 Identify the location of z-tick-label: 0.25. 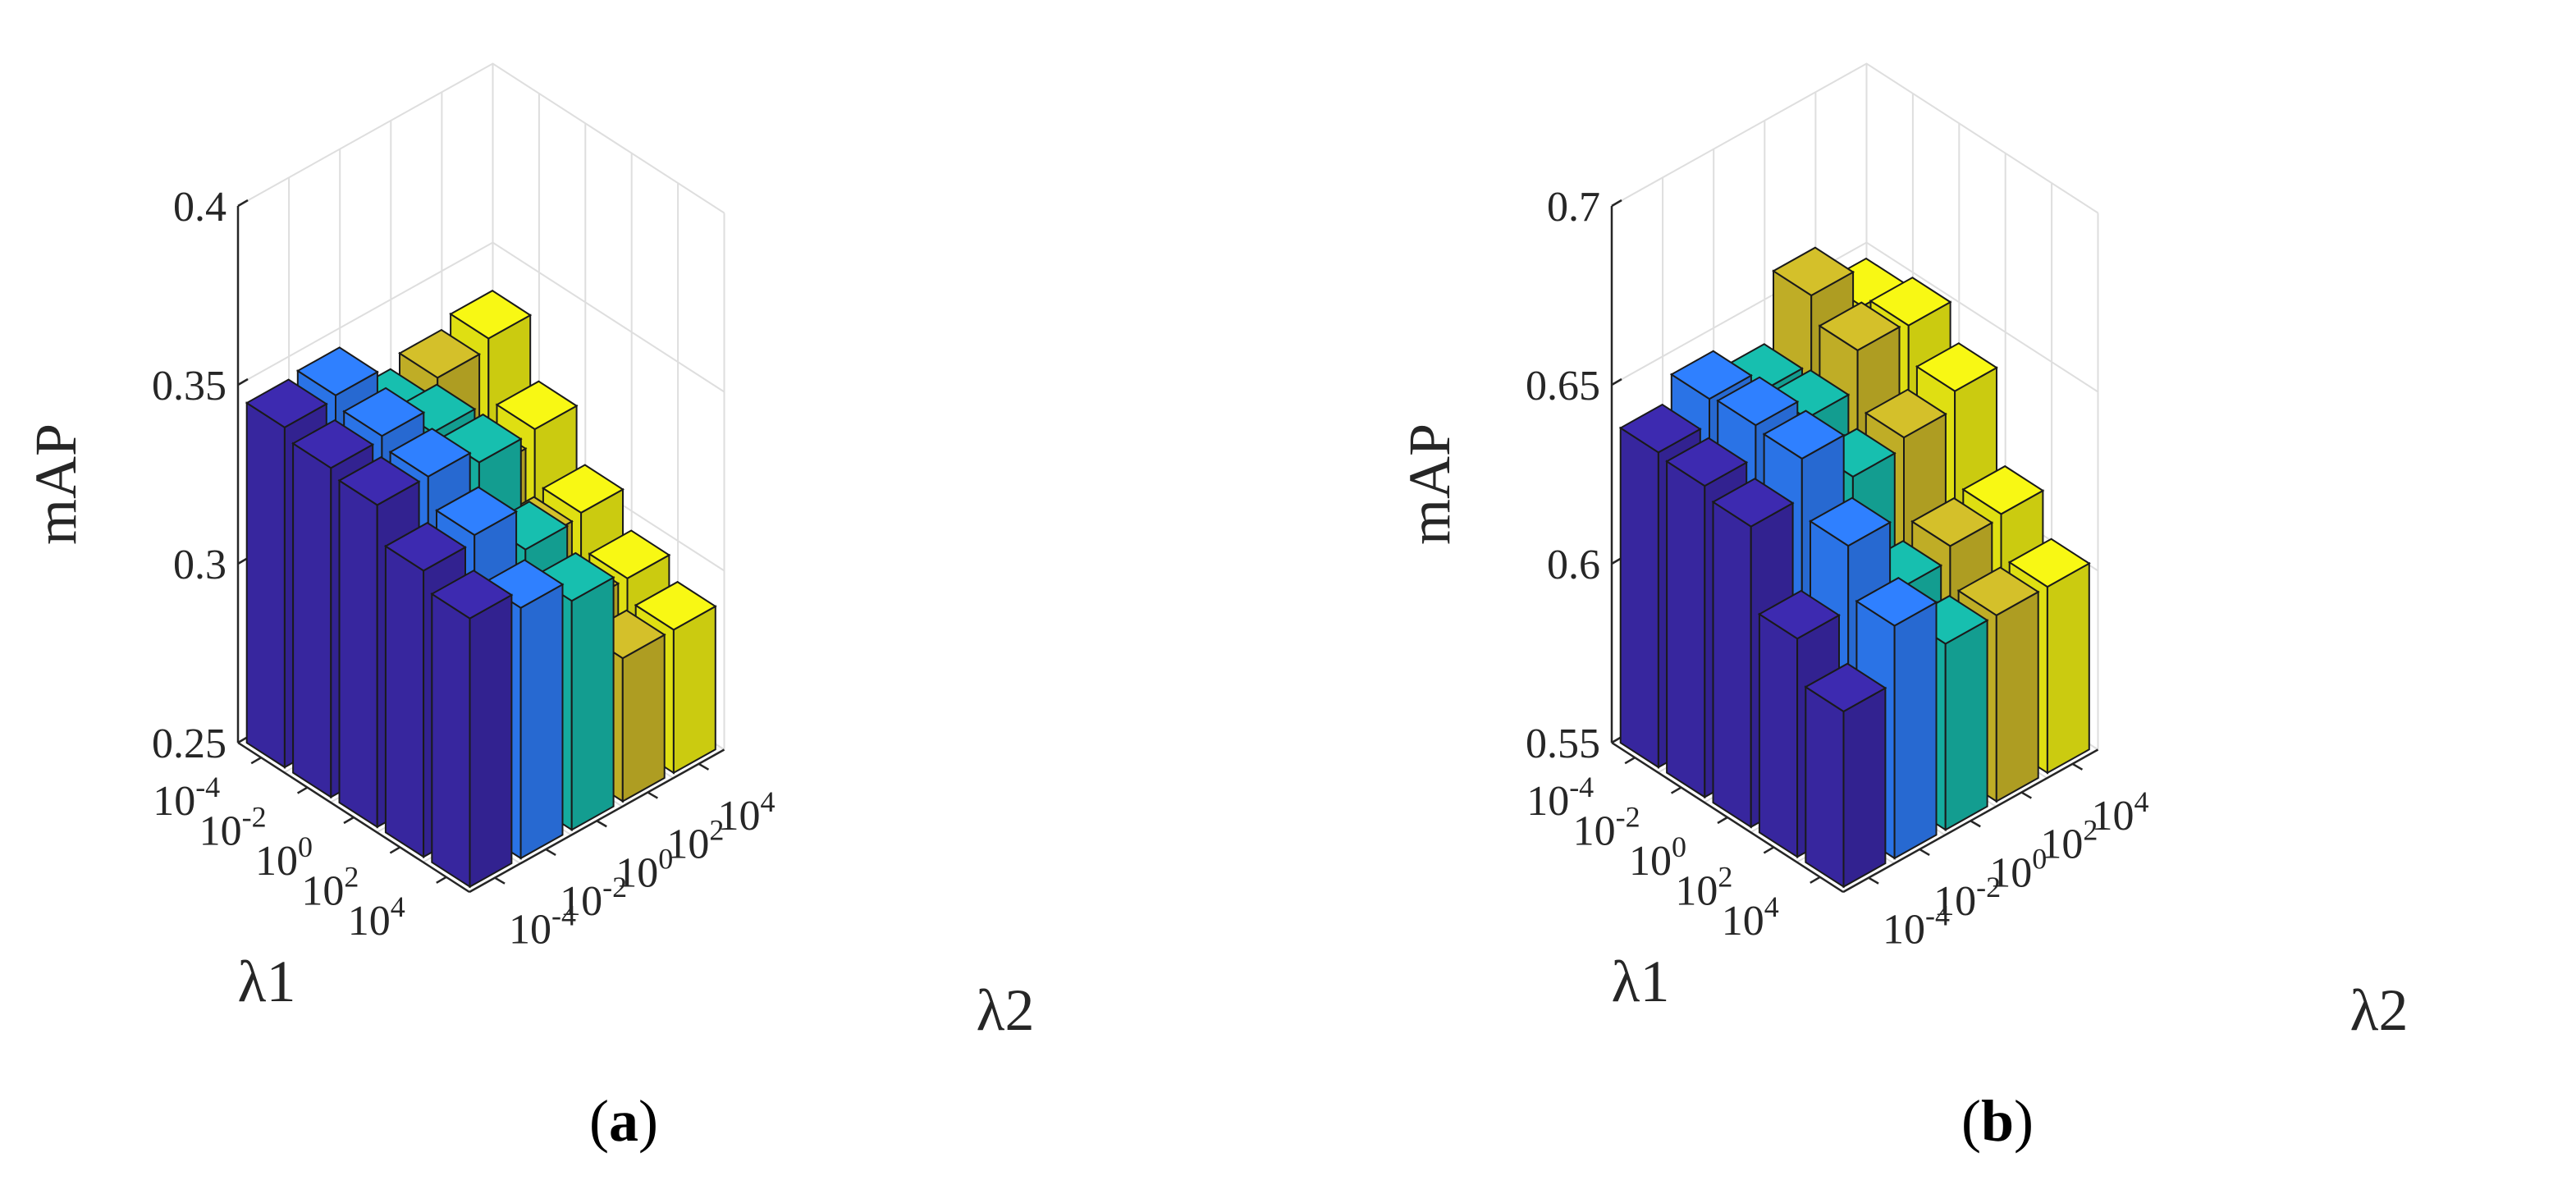
(189, 744).